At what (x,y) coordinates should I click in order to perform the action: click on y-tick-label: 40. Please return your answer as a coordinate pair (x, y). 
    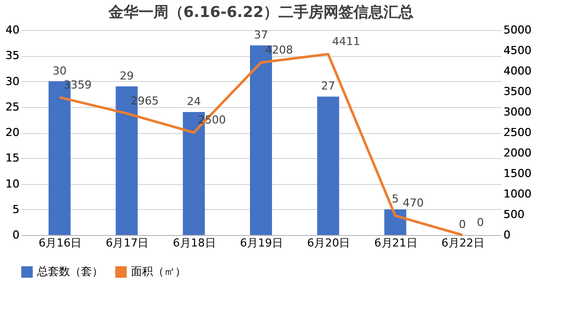
    Looking at the image, I should click on (13, 30).